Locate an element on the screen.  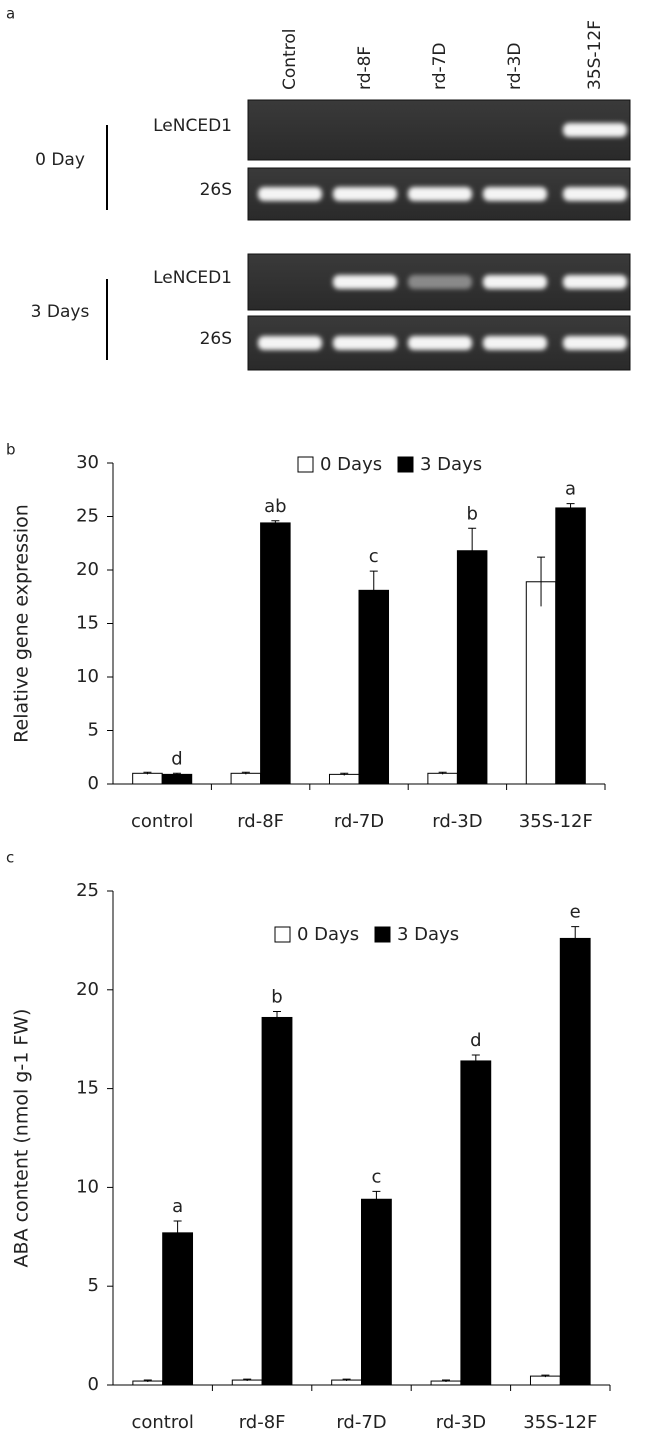
group-label: 3 Days is located at coordinates (60, 312).